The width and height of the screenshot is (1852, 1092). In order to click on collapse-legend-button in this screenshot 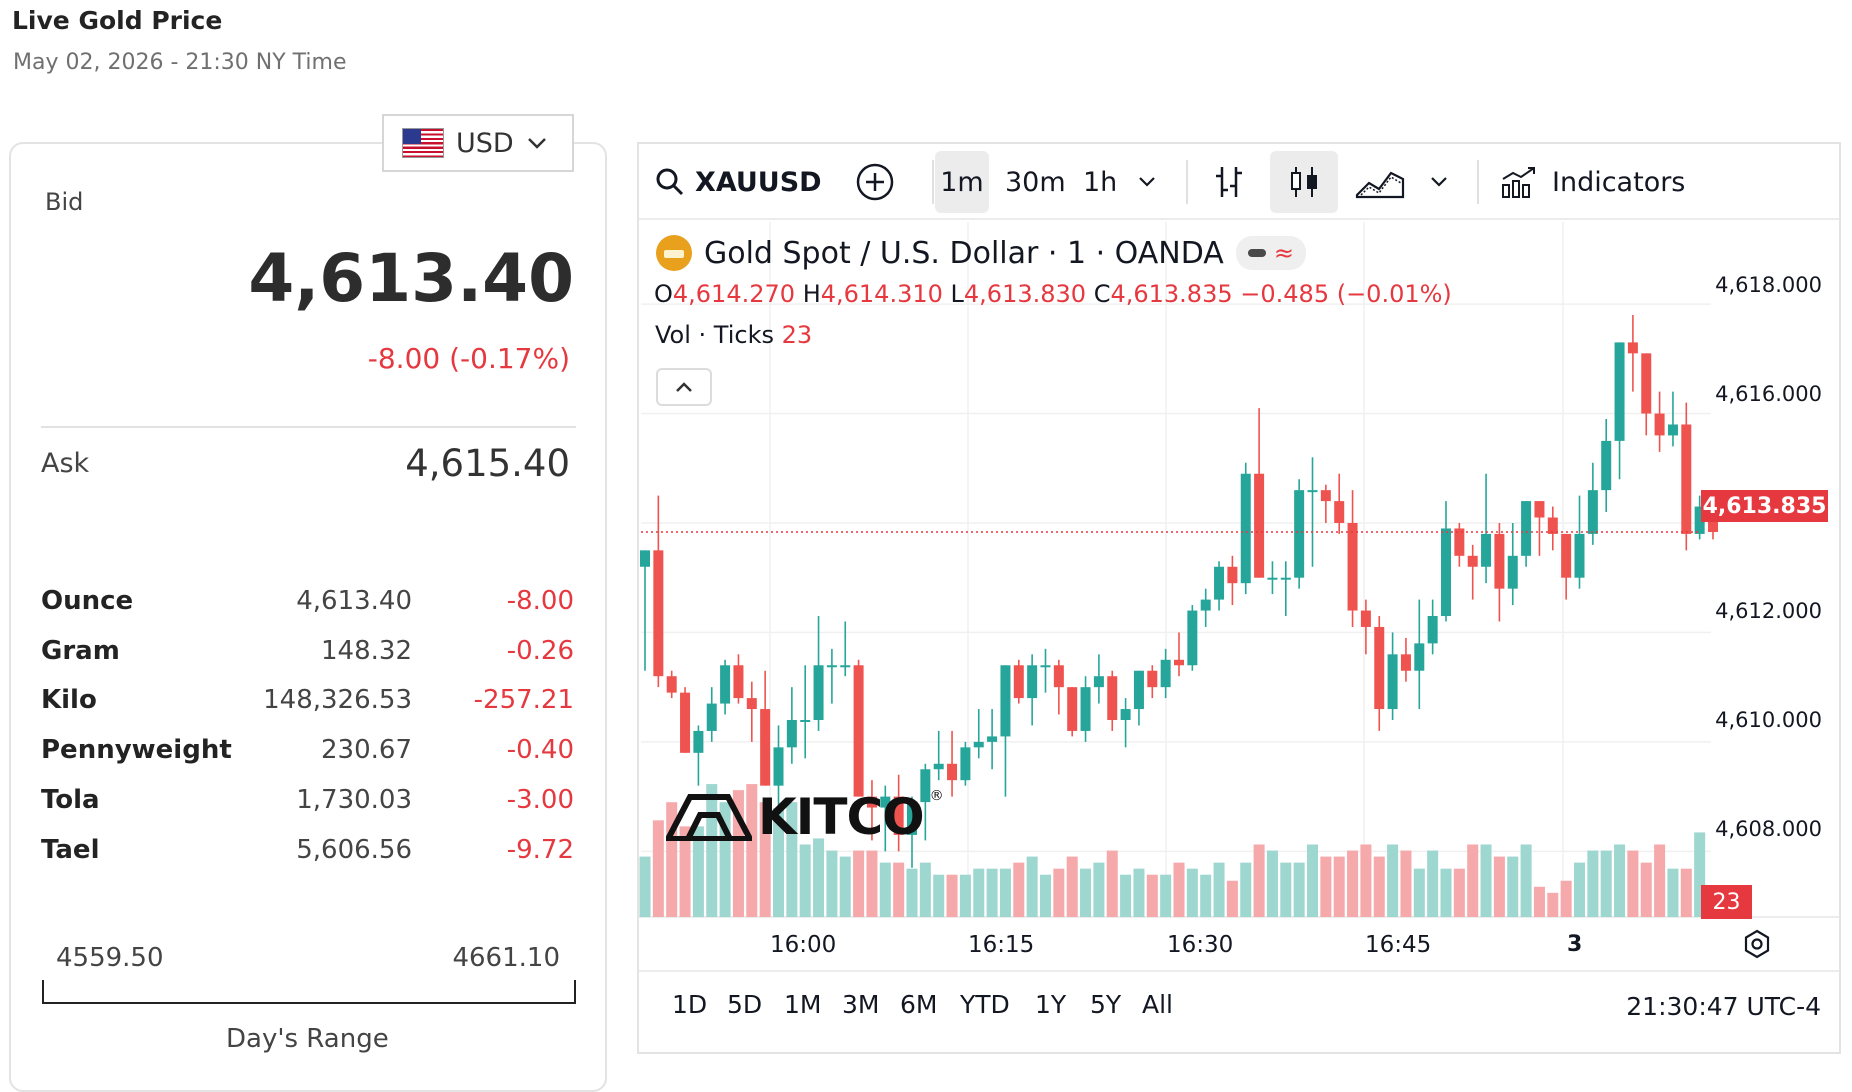, I will do `click(684, 387)`.